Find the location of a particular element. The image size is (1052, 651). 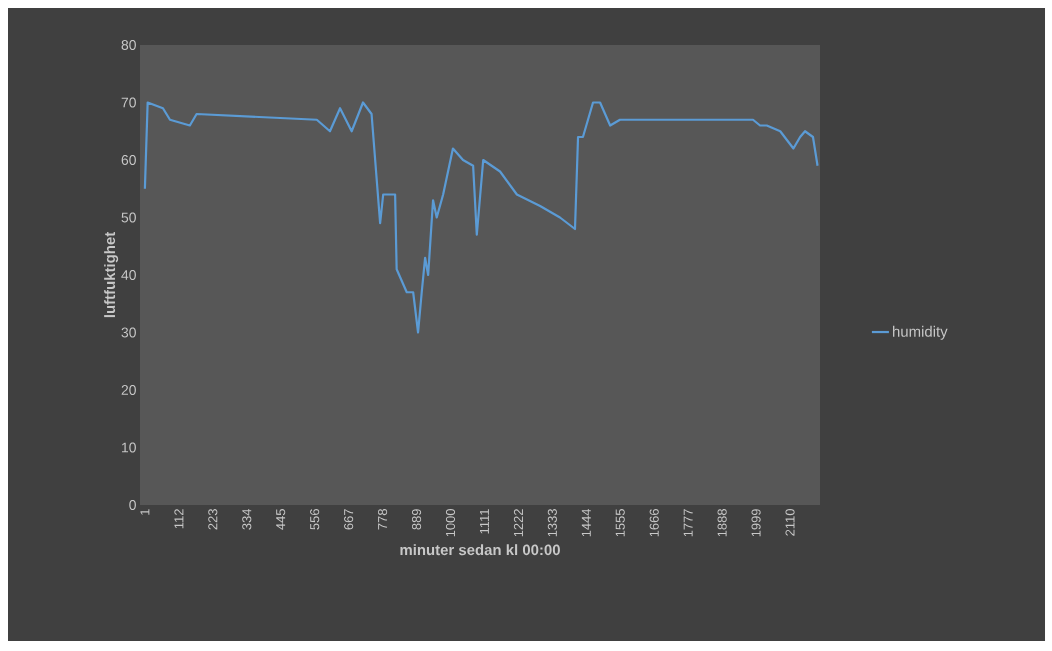

x-tick-label: 1333 is located at coordinates (552, 523).